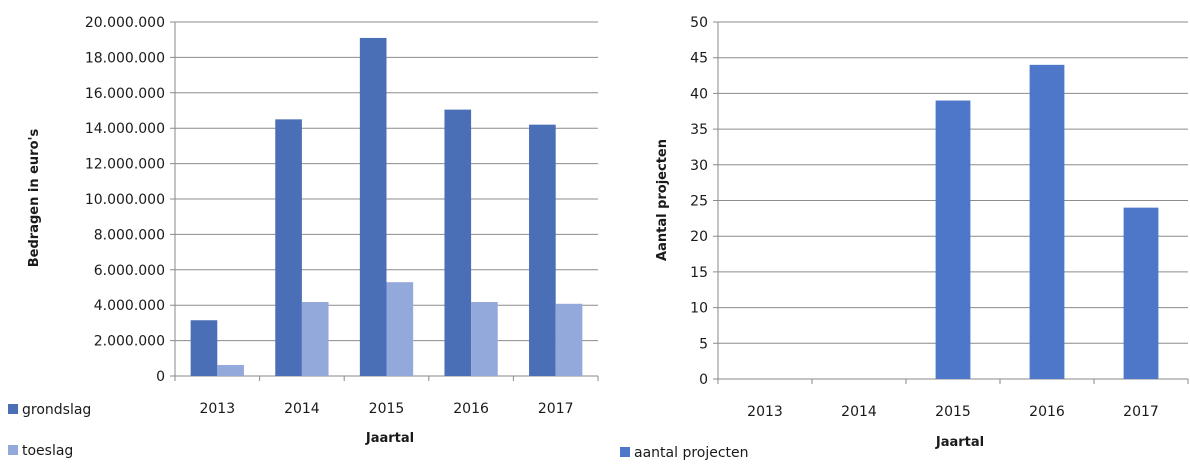 The width and height of the screenshot is (1190, 466). I want to click on bar-aantal-projecten-2015, so click(953, 239).